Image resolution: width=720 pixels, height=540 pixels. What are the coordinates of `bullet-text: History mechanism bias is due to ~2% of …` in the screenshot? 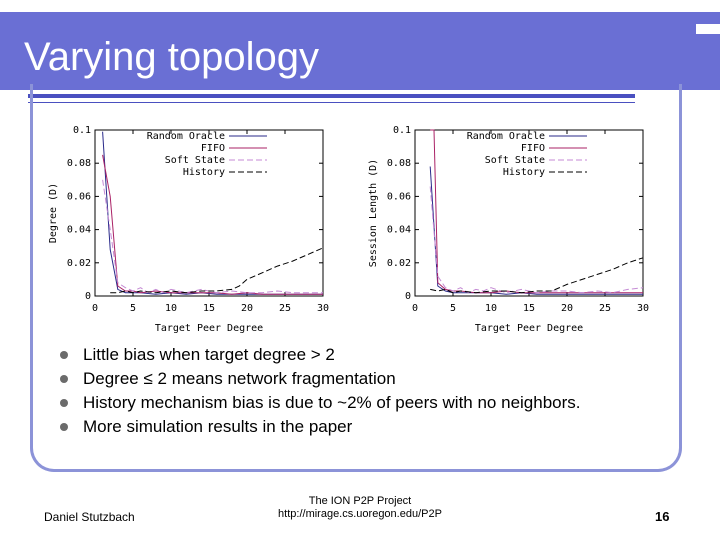 It's located at (332, 402).